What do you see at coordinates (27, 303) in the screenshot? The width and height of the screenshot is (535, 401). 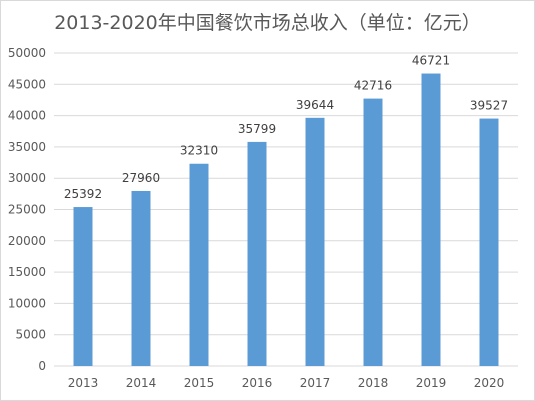 I see `y-tick-label: 10000` at bounding box center [27, 303].